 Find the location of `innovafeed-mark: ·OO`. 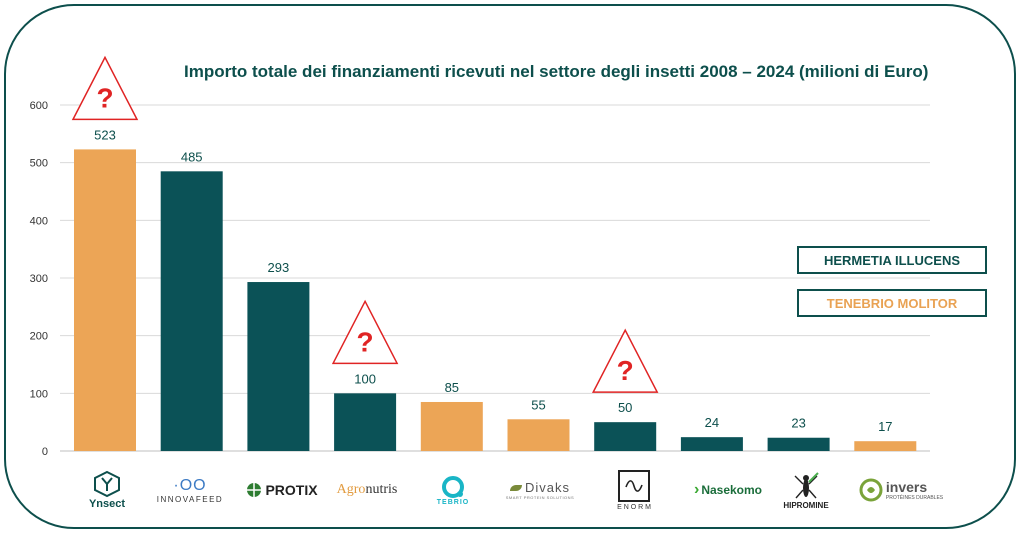

innovafeed-mark: ·OO is located at coordinates (190, 485).